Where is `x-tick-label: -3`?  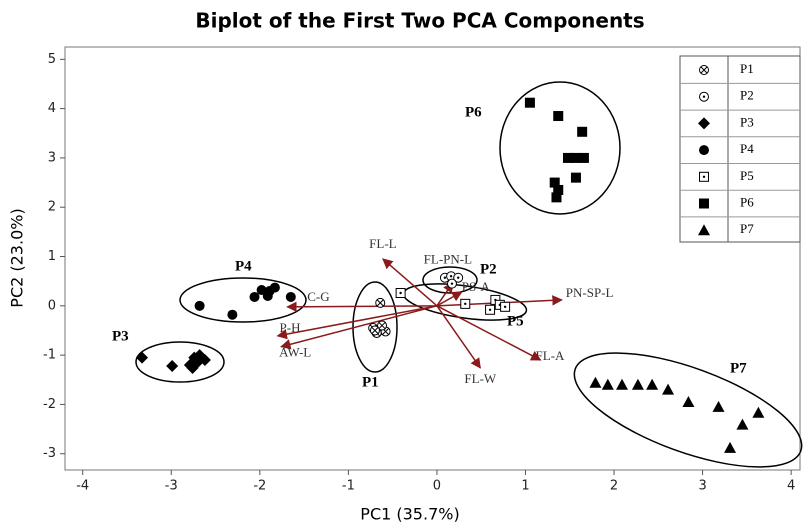
x-tick-label: -3 is located at coordinates (171, 486).